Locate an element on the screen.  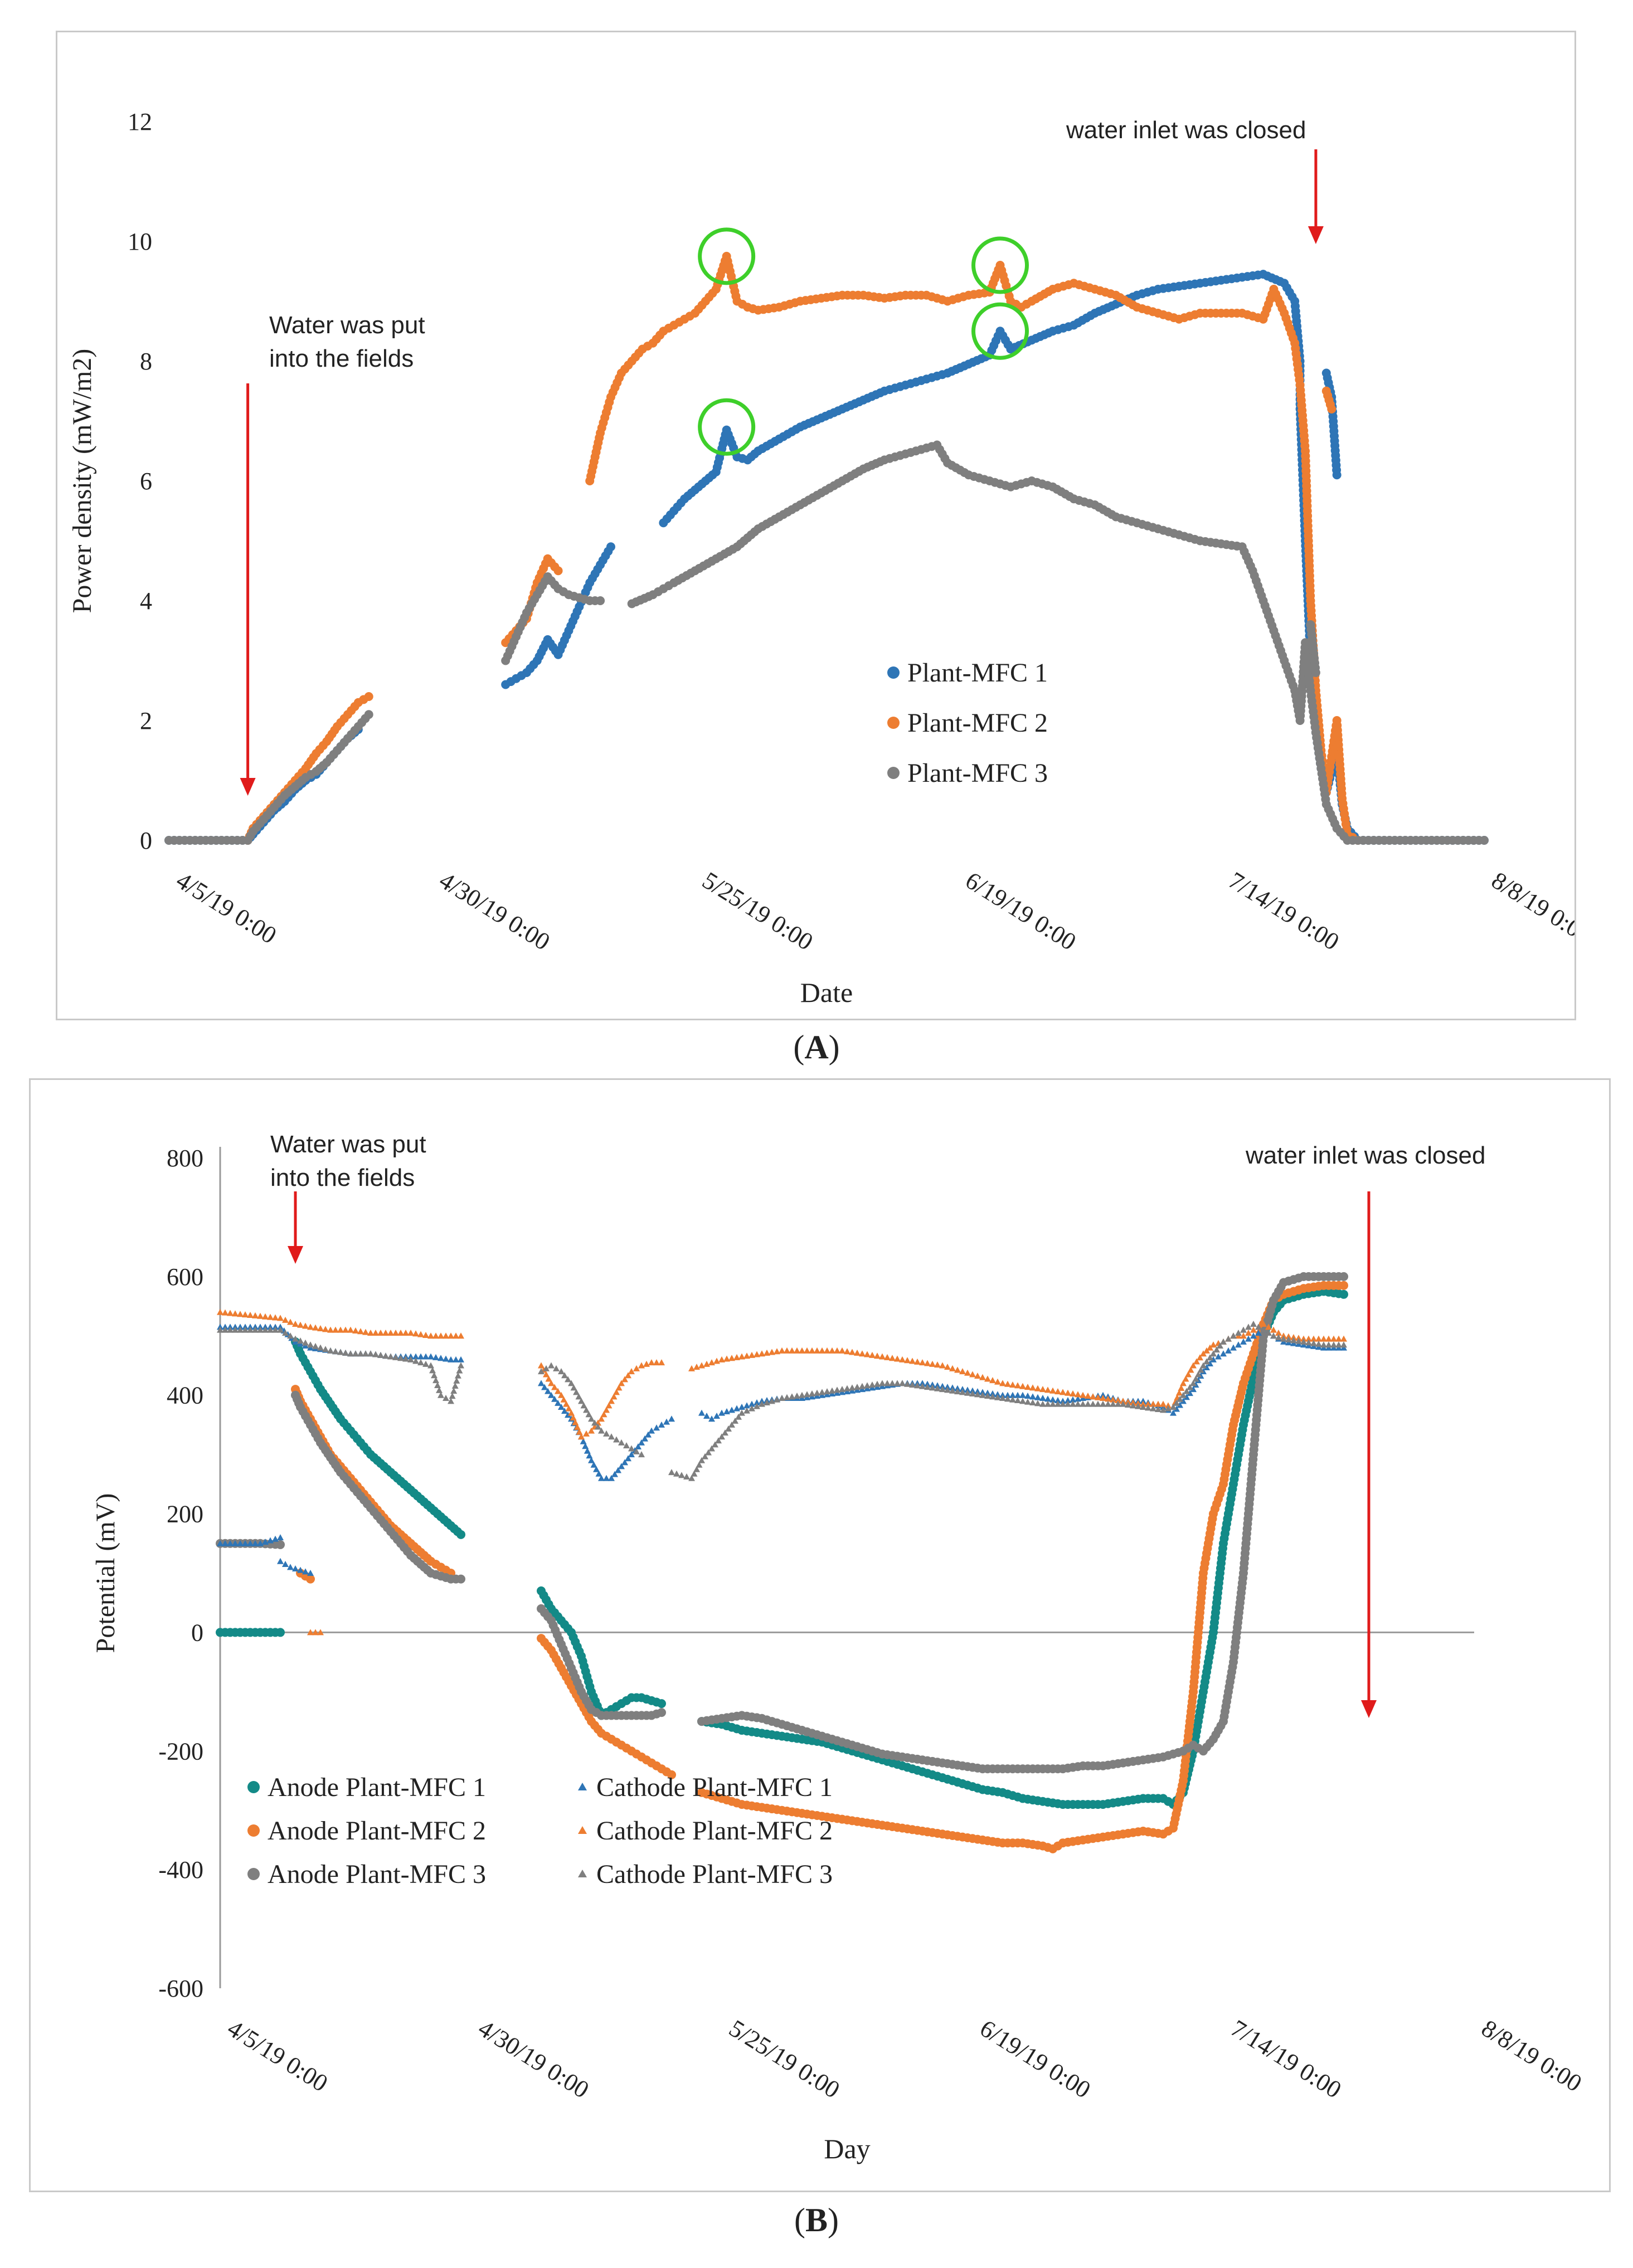
annotation-text: Water was put is located at coordinates (347, 326).